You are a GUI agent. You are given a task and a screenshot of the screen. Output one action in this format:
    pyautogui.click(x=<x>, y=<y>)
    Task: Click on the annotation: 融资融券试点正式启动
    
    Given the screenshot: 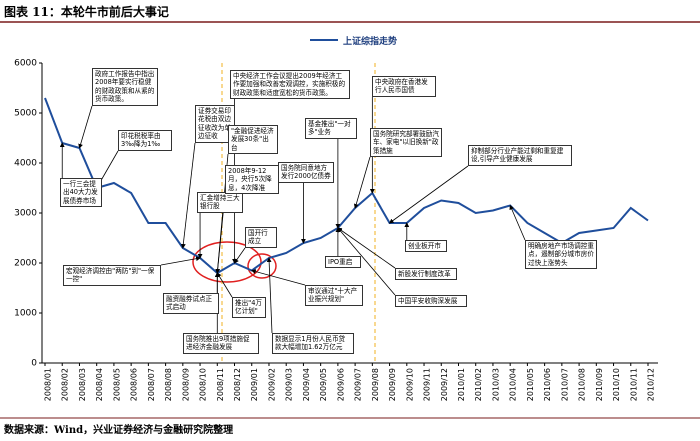 What is the action you would take?
    pyautogui.click(x=191, y=303)
    